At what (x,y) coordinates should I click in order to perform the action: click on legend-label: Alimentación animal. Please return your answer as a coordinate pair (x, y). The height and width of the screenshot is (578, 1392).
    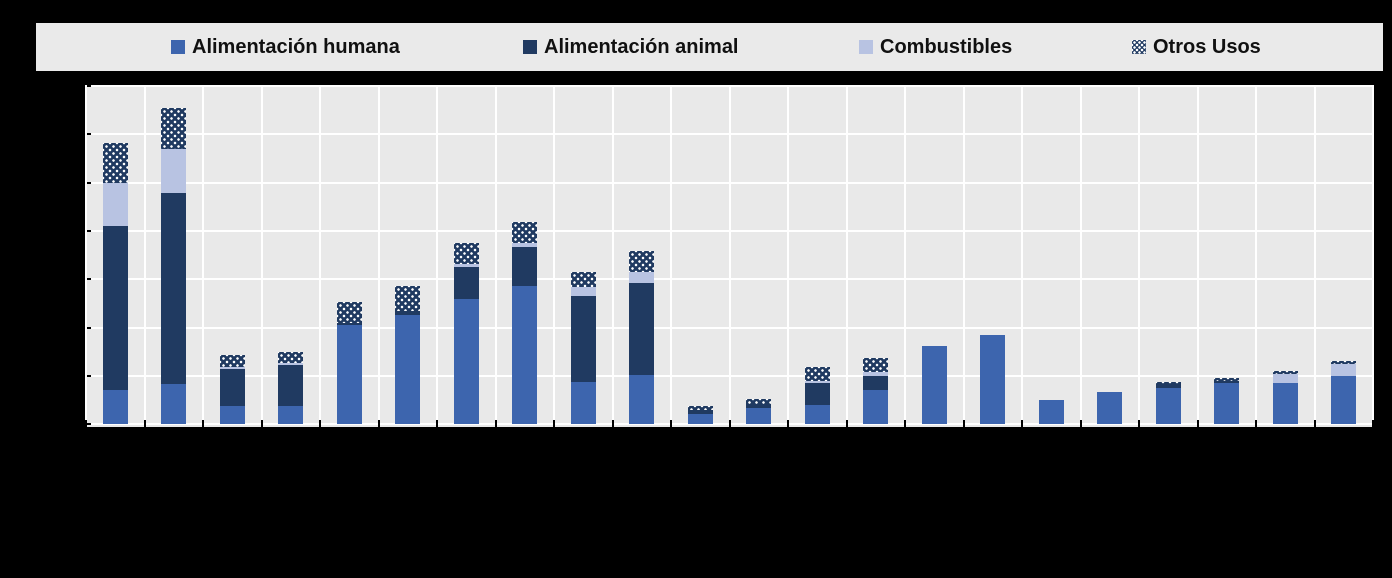
    Looking at the image, I should click on (641, 46).